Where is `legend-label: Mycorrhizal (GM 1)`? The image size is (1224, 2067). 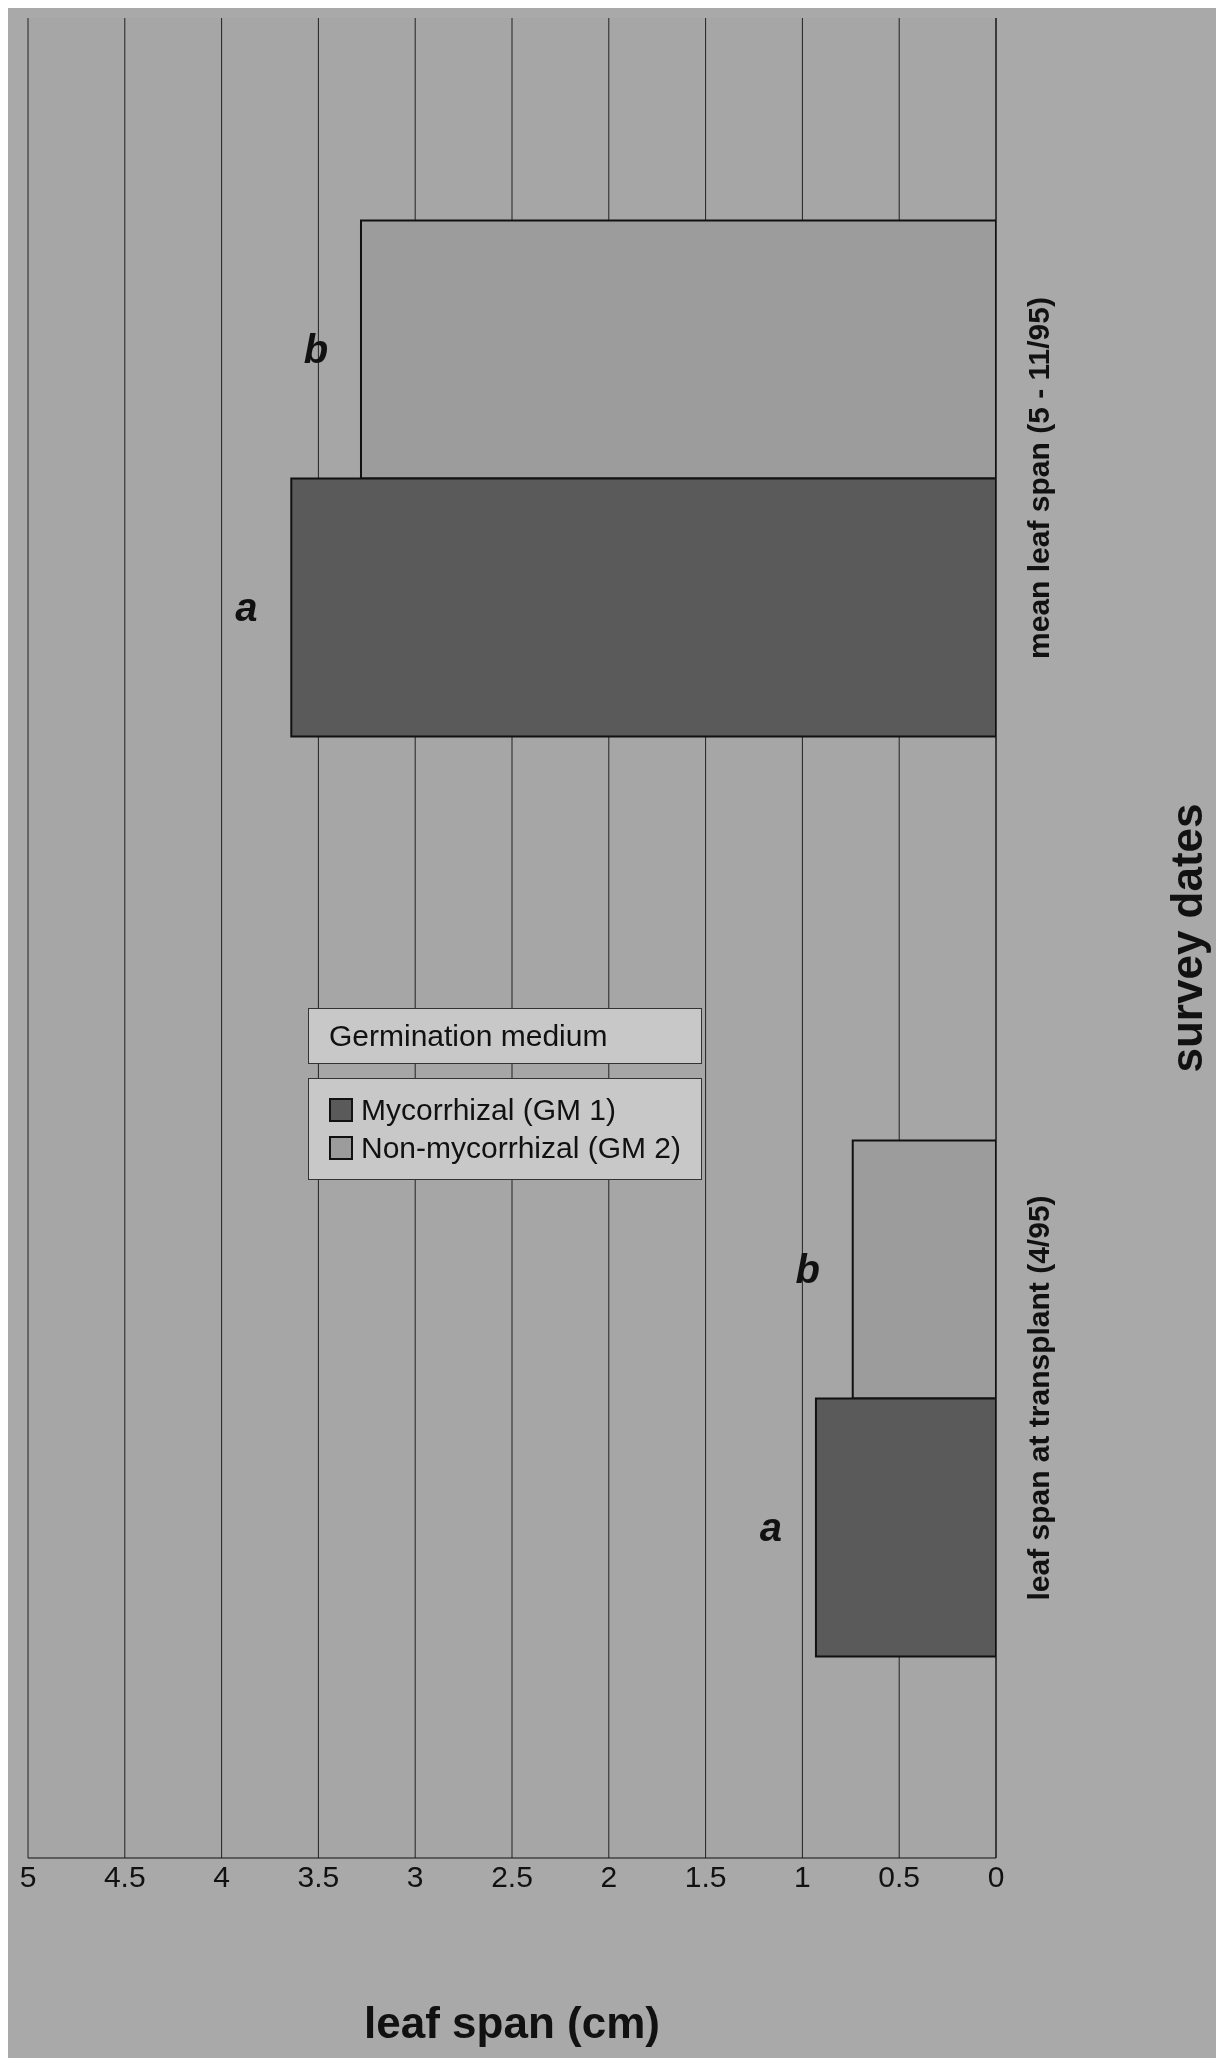
legend-label: Mycorrhizal (GM 1) is located at coordinates (489, 1110).